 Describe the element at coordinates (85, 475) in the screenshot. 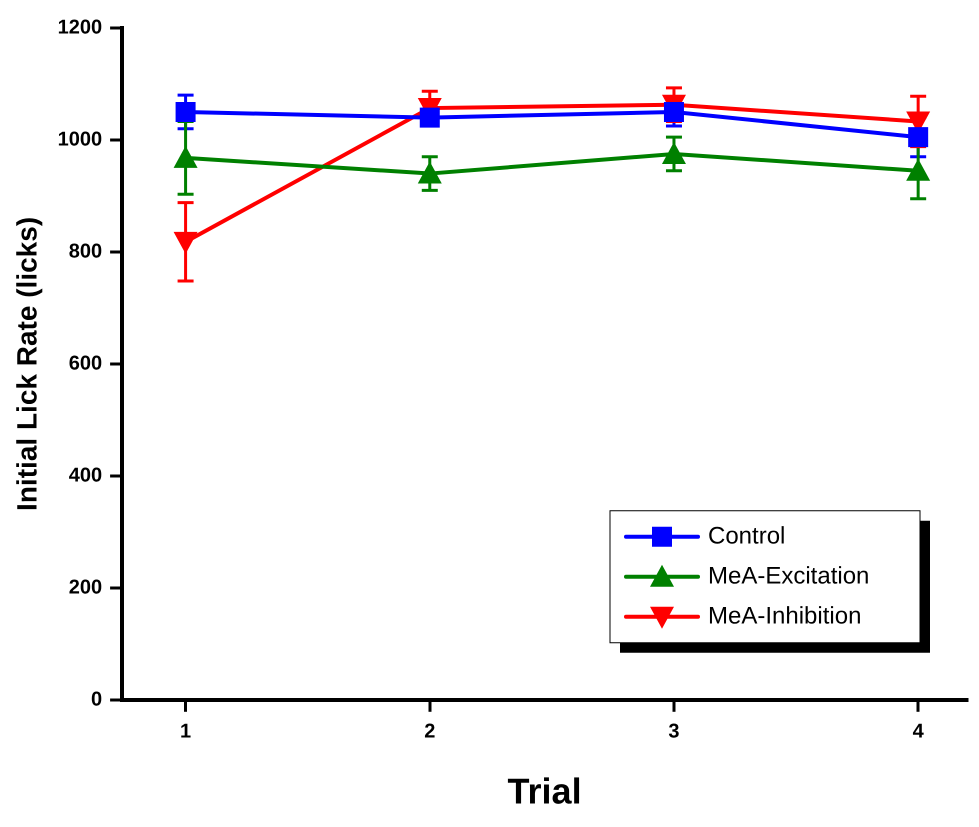

I see `y-tick-label: 400` at that location.